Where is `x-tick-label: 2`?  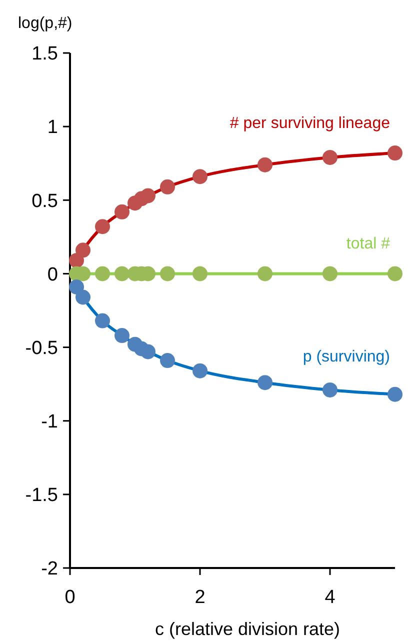
x-tick-label: 2 is located at coordinates (200, 597).